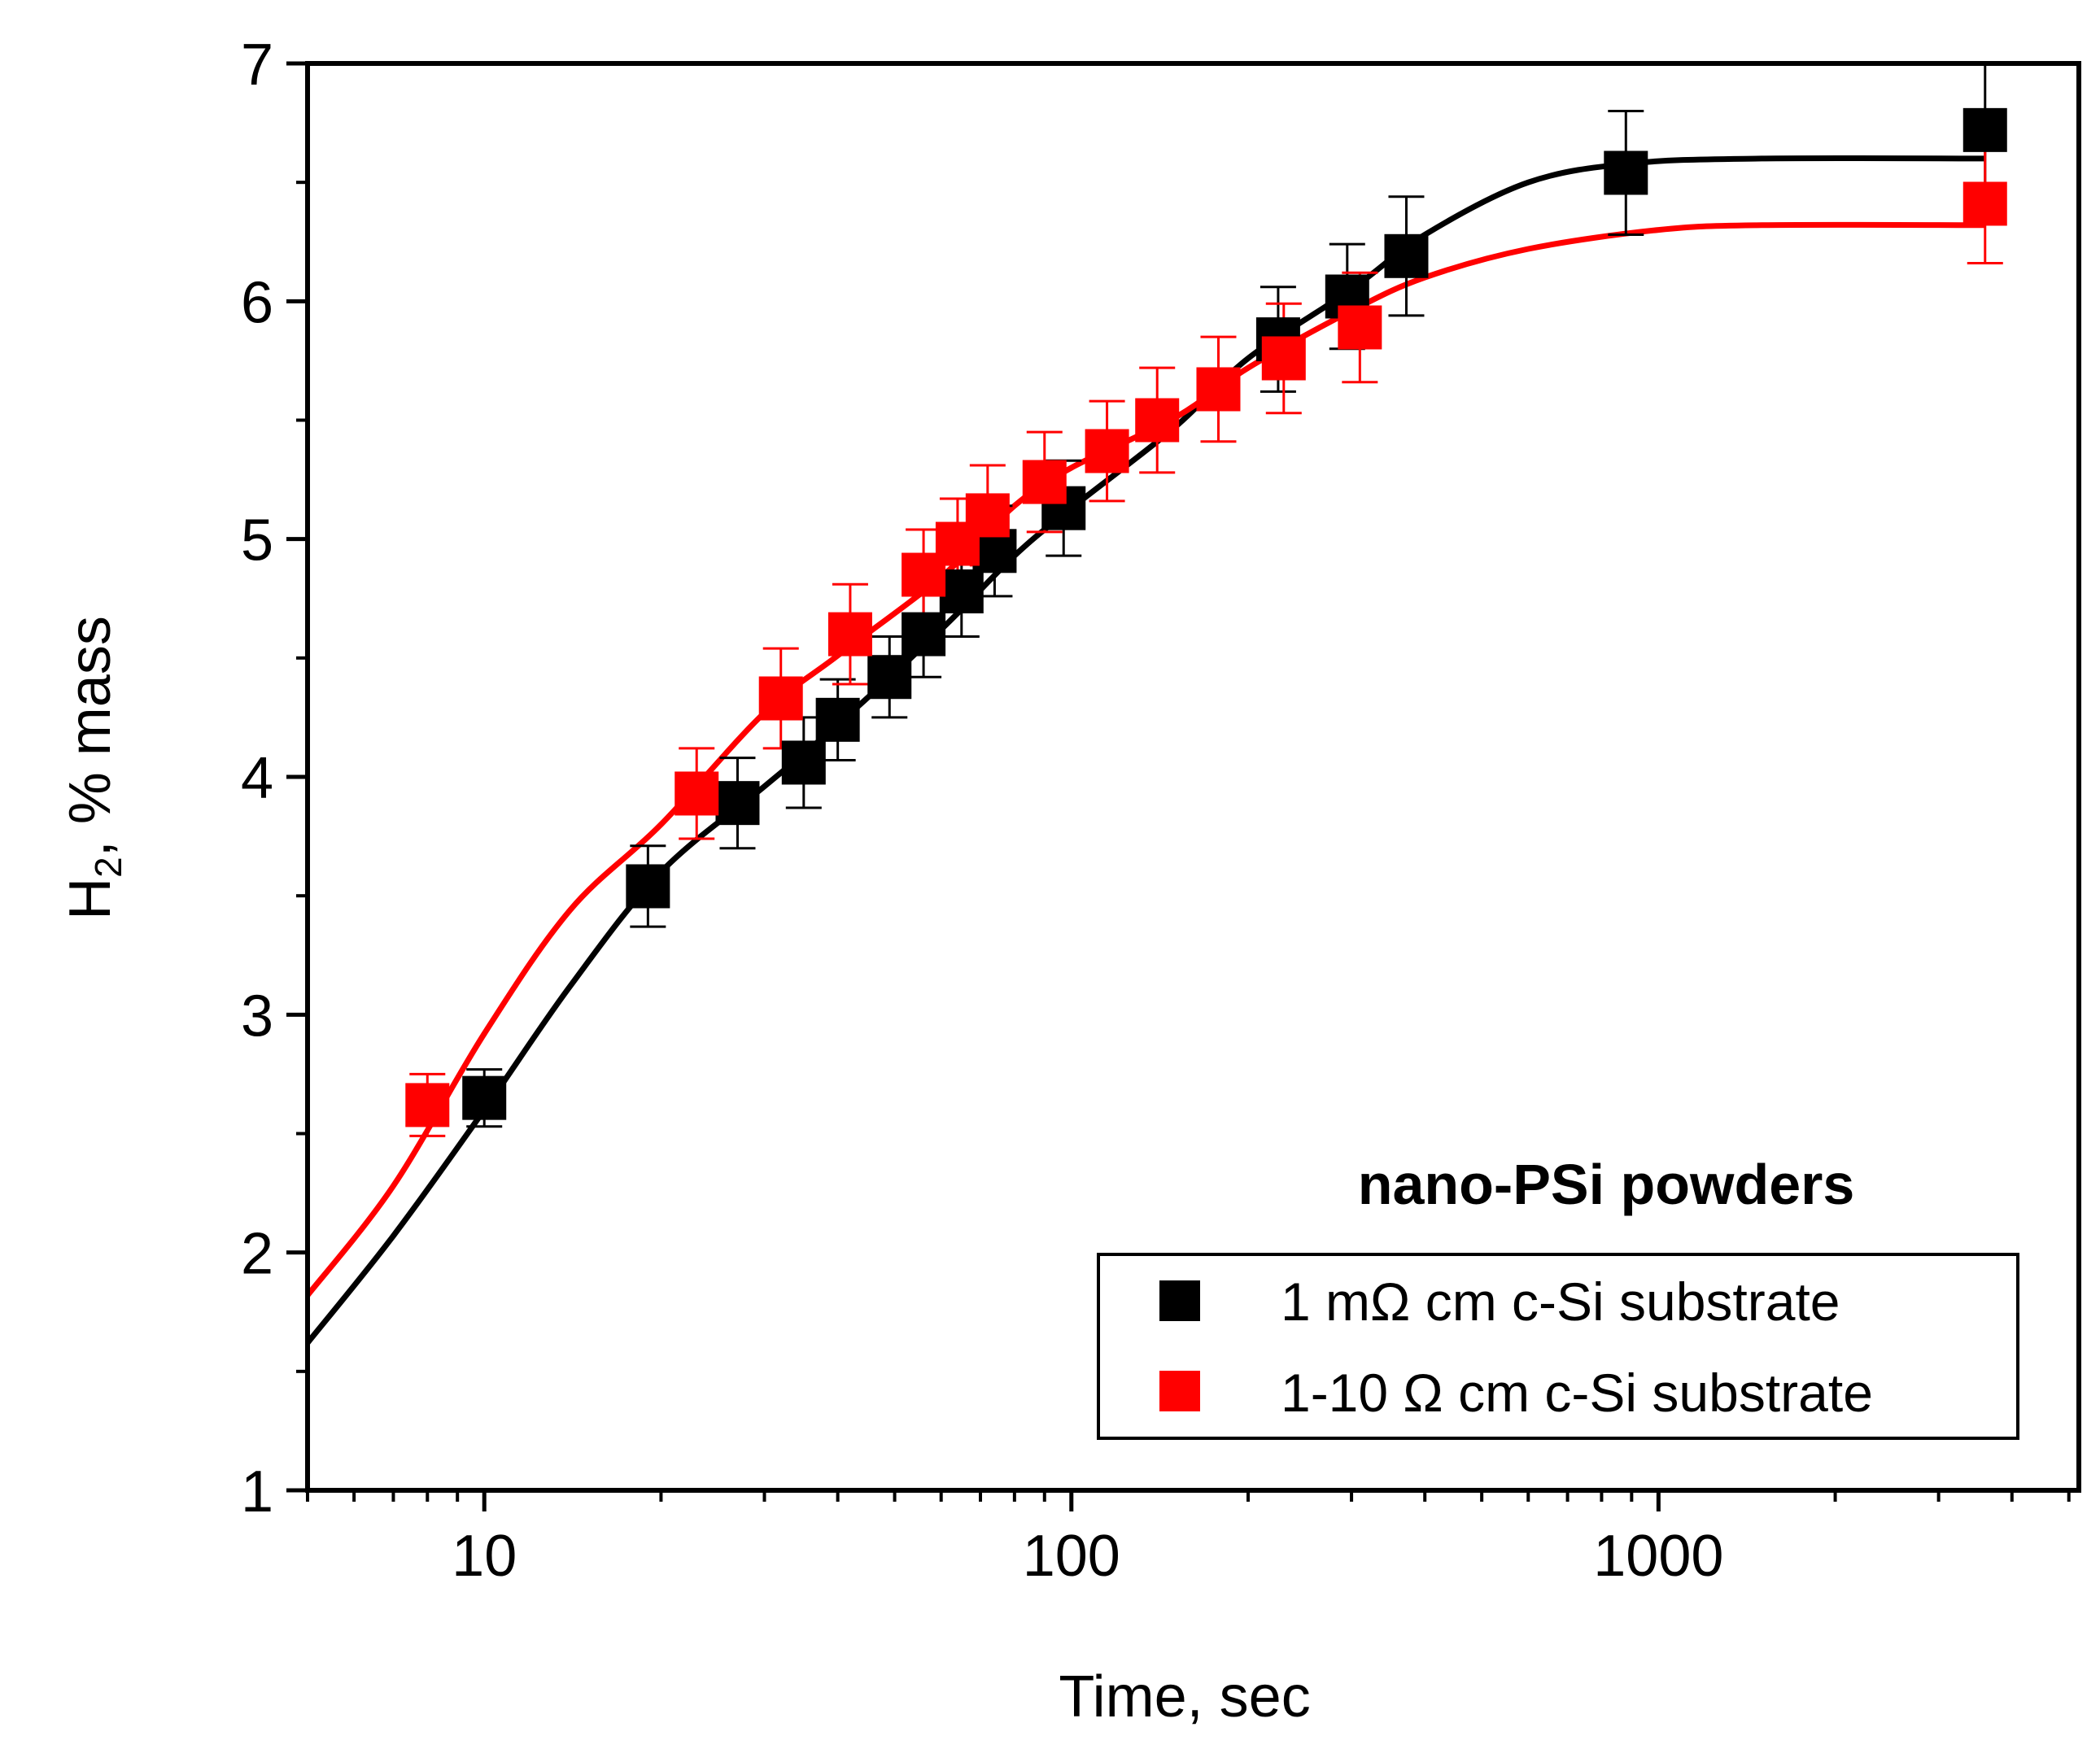  I want to click on x-tick-label: 1000, so click(1658, 1557).